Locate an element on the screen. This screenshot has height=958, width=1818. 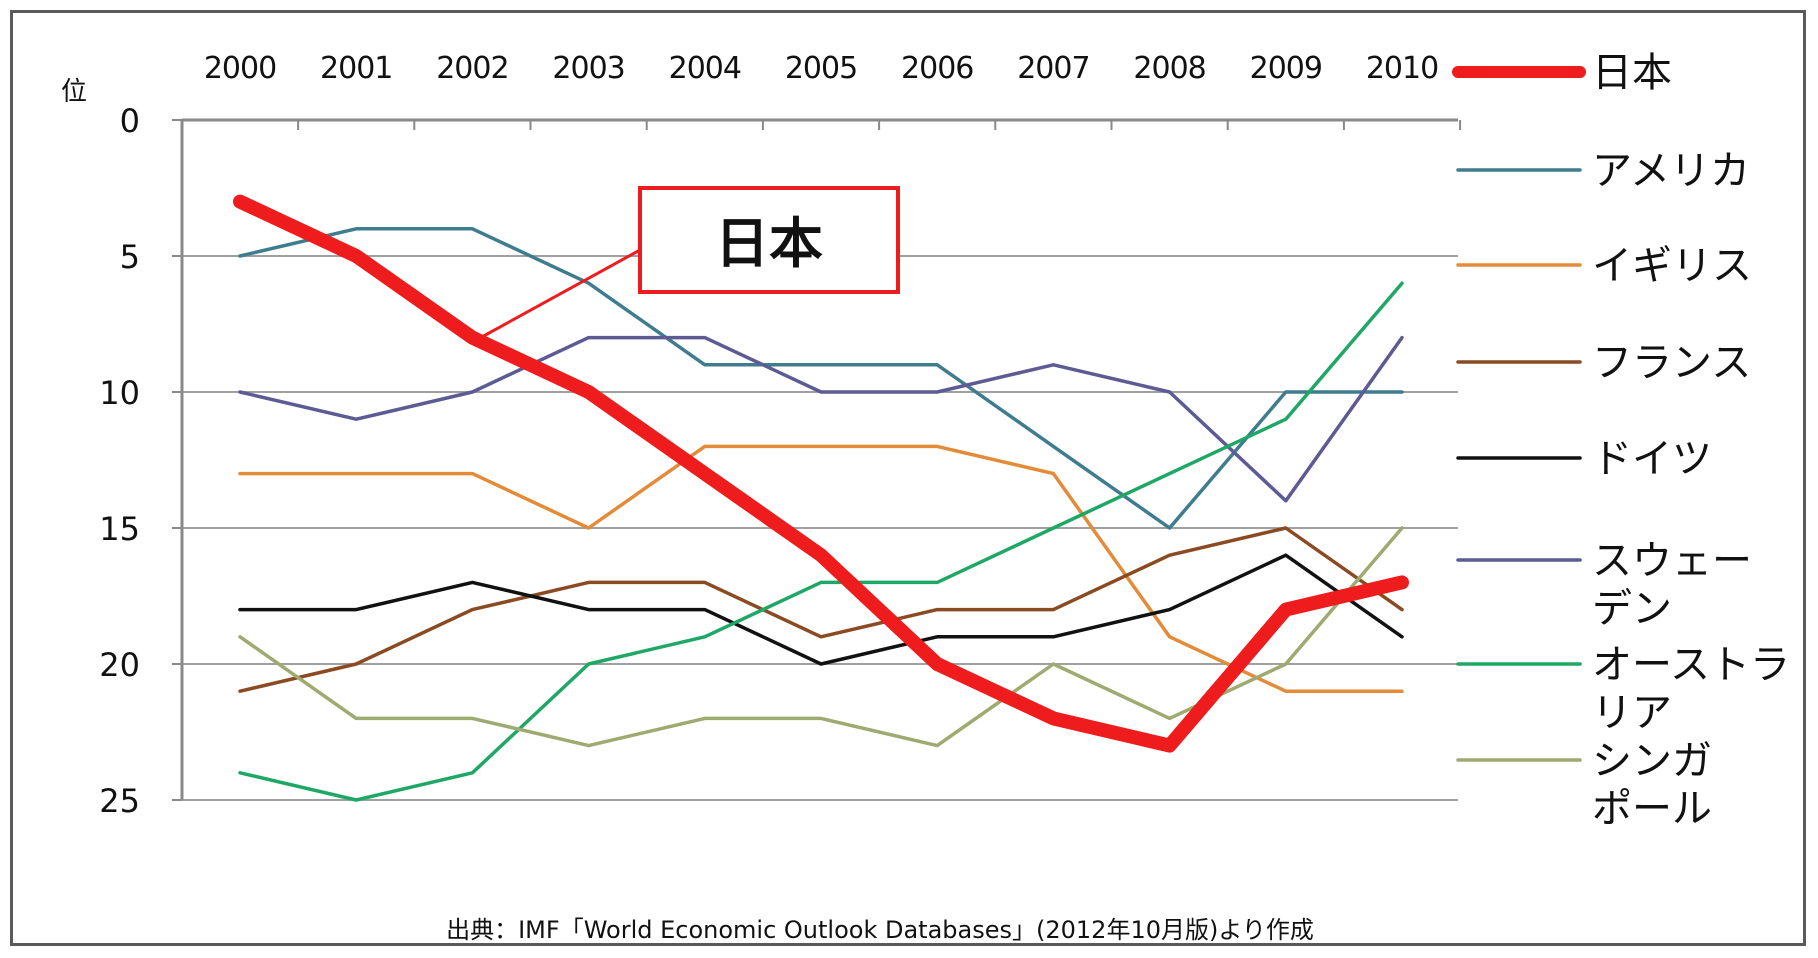
legend-label-4: ドイツ is located at coordinates (1652, 459).